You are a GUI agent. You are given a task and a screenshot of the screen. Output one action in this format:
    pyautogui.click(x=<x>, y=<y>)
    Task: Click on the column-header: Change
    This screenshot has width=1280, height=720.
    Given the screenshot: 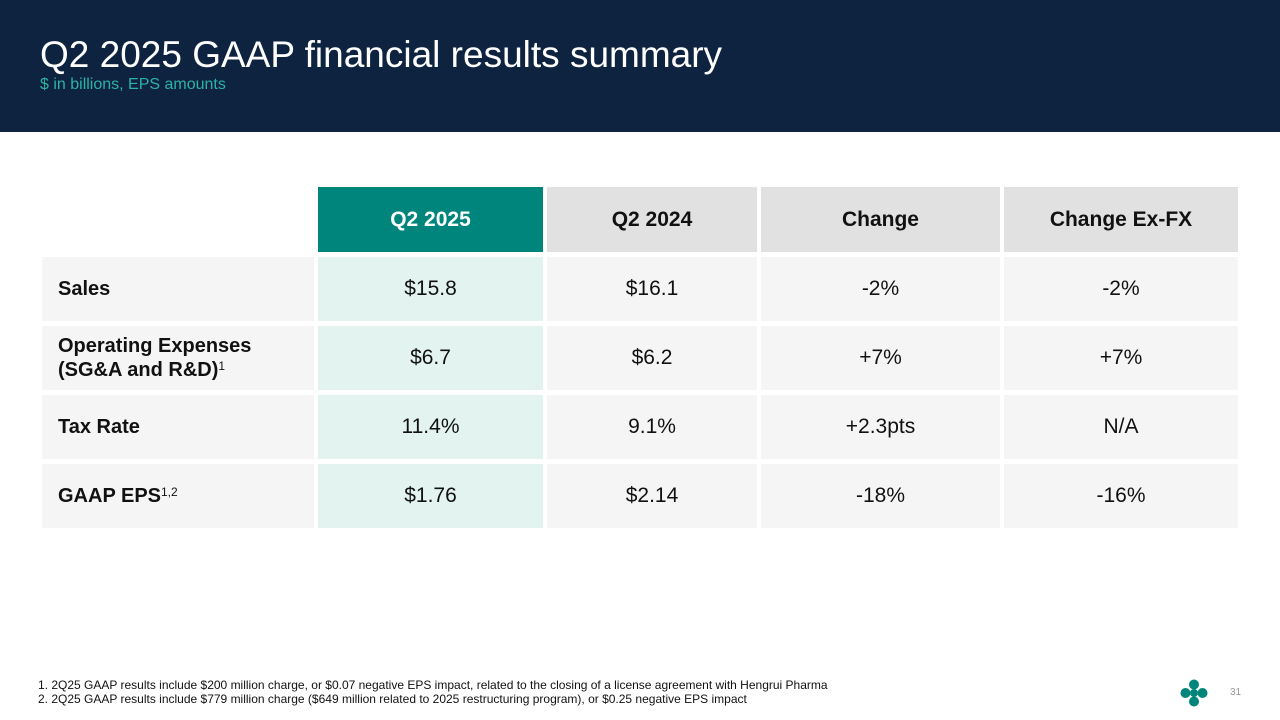 What is the action you would take?
    pyautogui.click(x=880, y=219)
    